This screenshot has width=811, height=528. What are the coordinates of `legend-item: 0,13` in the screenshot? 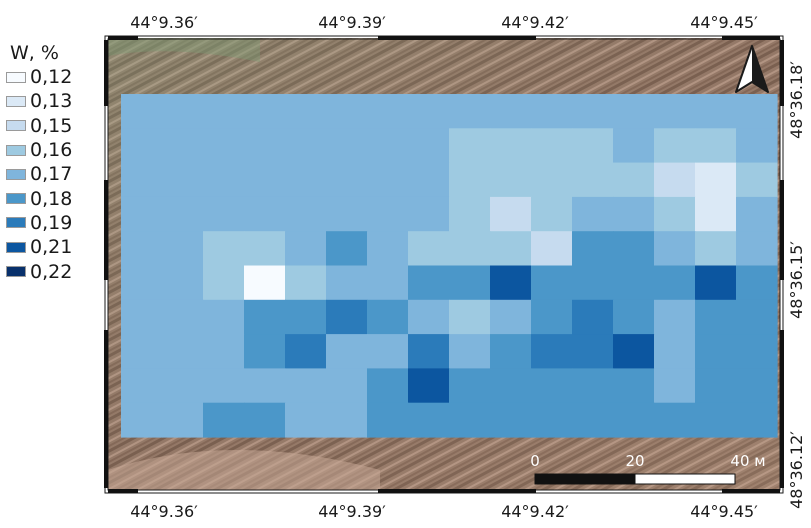 It's located at (56, 101).